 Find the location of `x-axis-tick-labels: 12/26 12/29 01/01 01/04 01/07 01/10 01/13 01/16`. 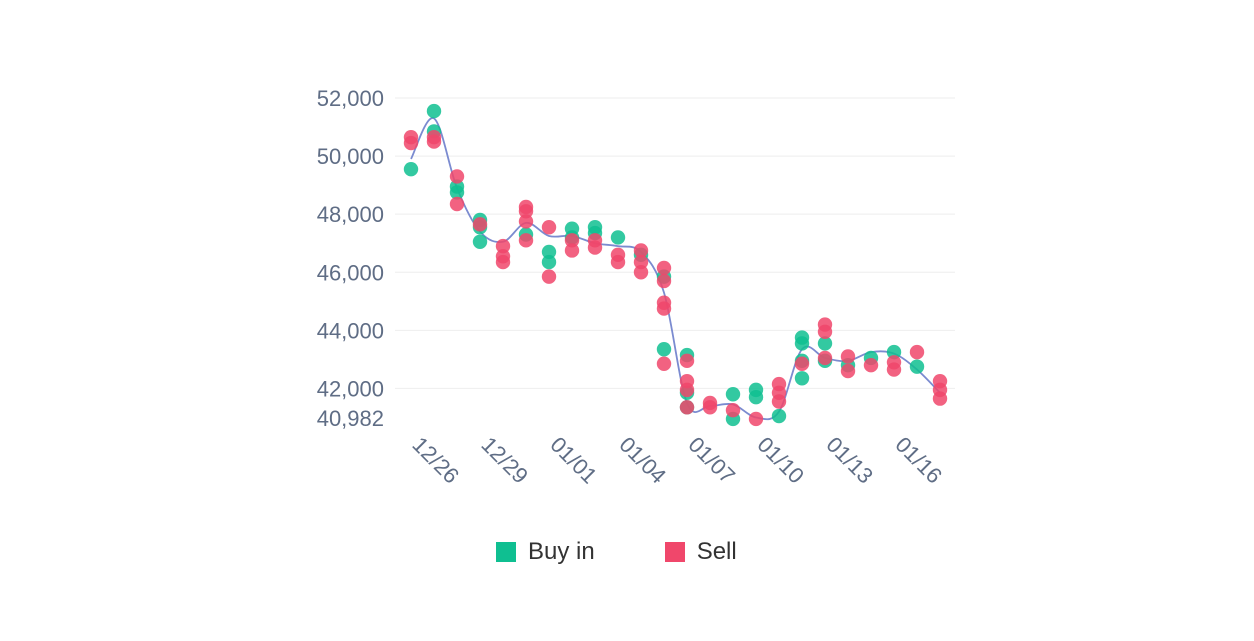

x-axis-tick-labels: 12/26 12/29 01/01 01/04 01/07 01/10 01/13 01/16 is located at coordinates (677, 460).